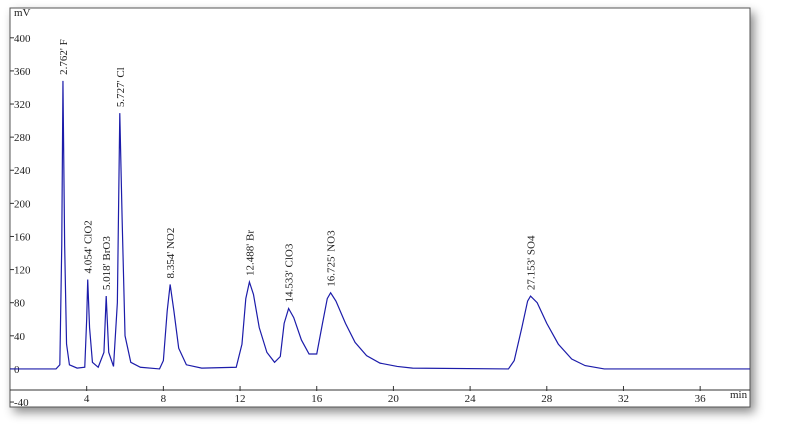 Image resolution: width=806 pixels, height=444 pixels. Describe the element at coordinates (250, 253) in the screenshot. I see `peak-label: 12.488' Br` at that location.